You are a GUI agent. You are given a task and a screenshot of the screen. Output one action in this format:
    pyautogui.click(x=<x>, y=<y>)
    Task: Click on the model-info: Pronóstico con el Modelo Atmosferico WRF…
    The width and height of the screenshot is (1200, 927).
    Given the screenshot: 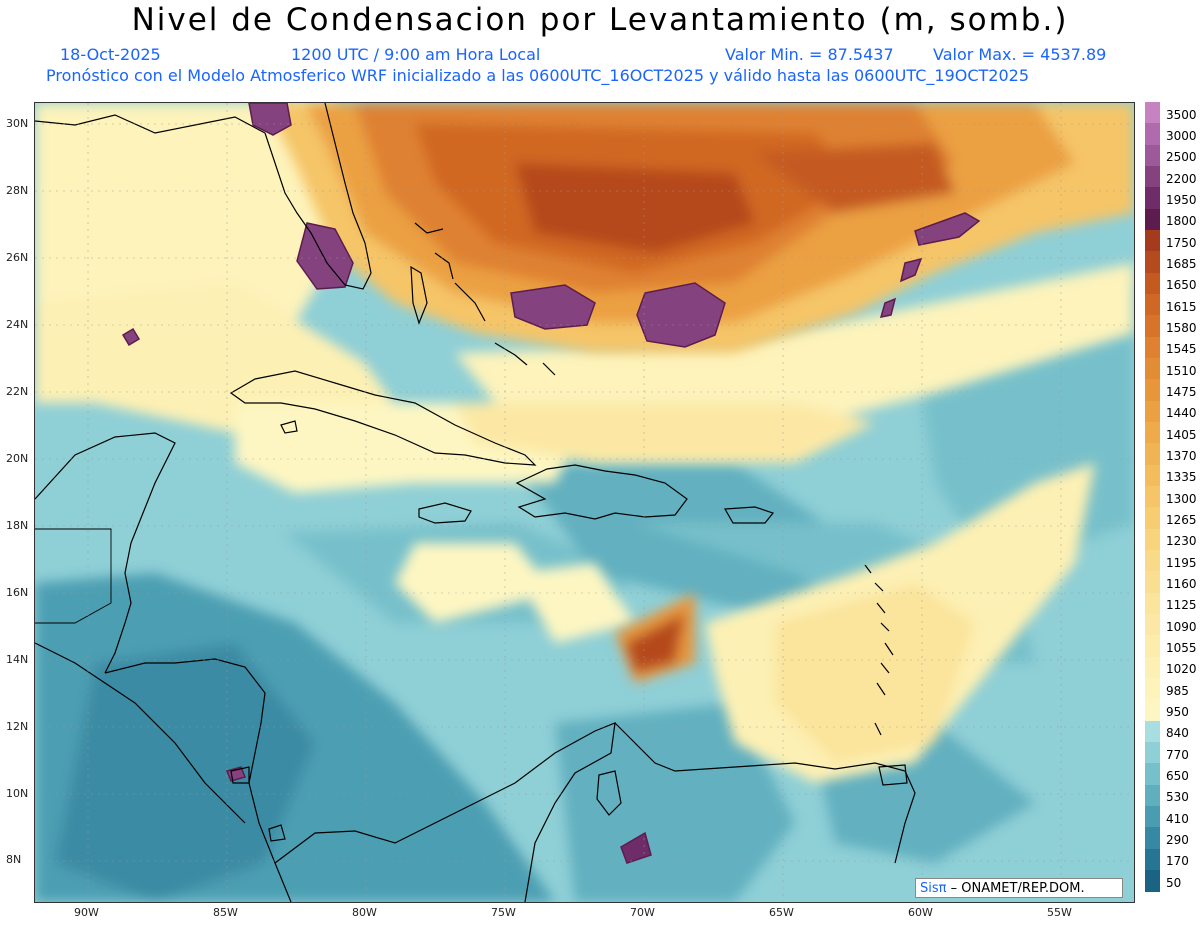 What is the action you would take?
    pyautogui.click(x=538, y=75)
    